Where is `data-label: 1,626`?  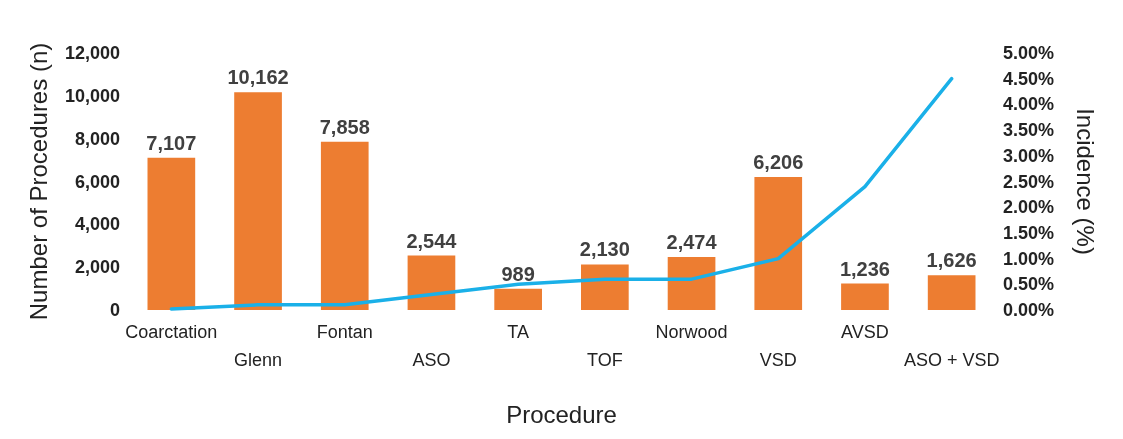
data-label: 1,626 is located at coordinates (951, 260).